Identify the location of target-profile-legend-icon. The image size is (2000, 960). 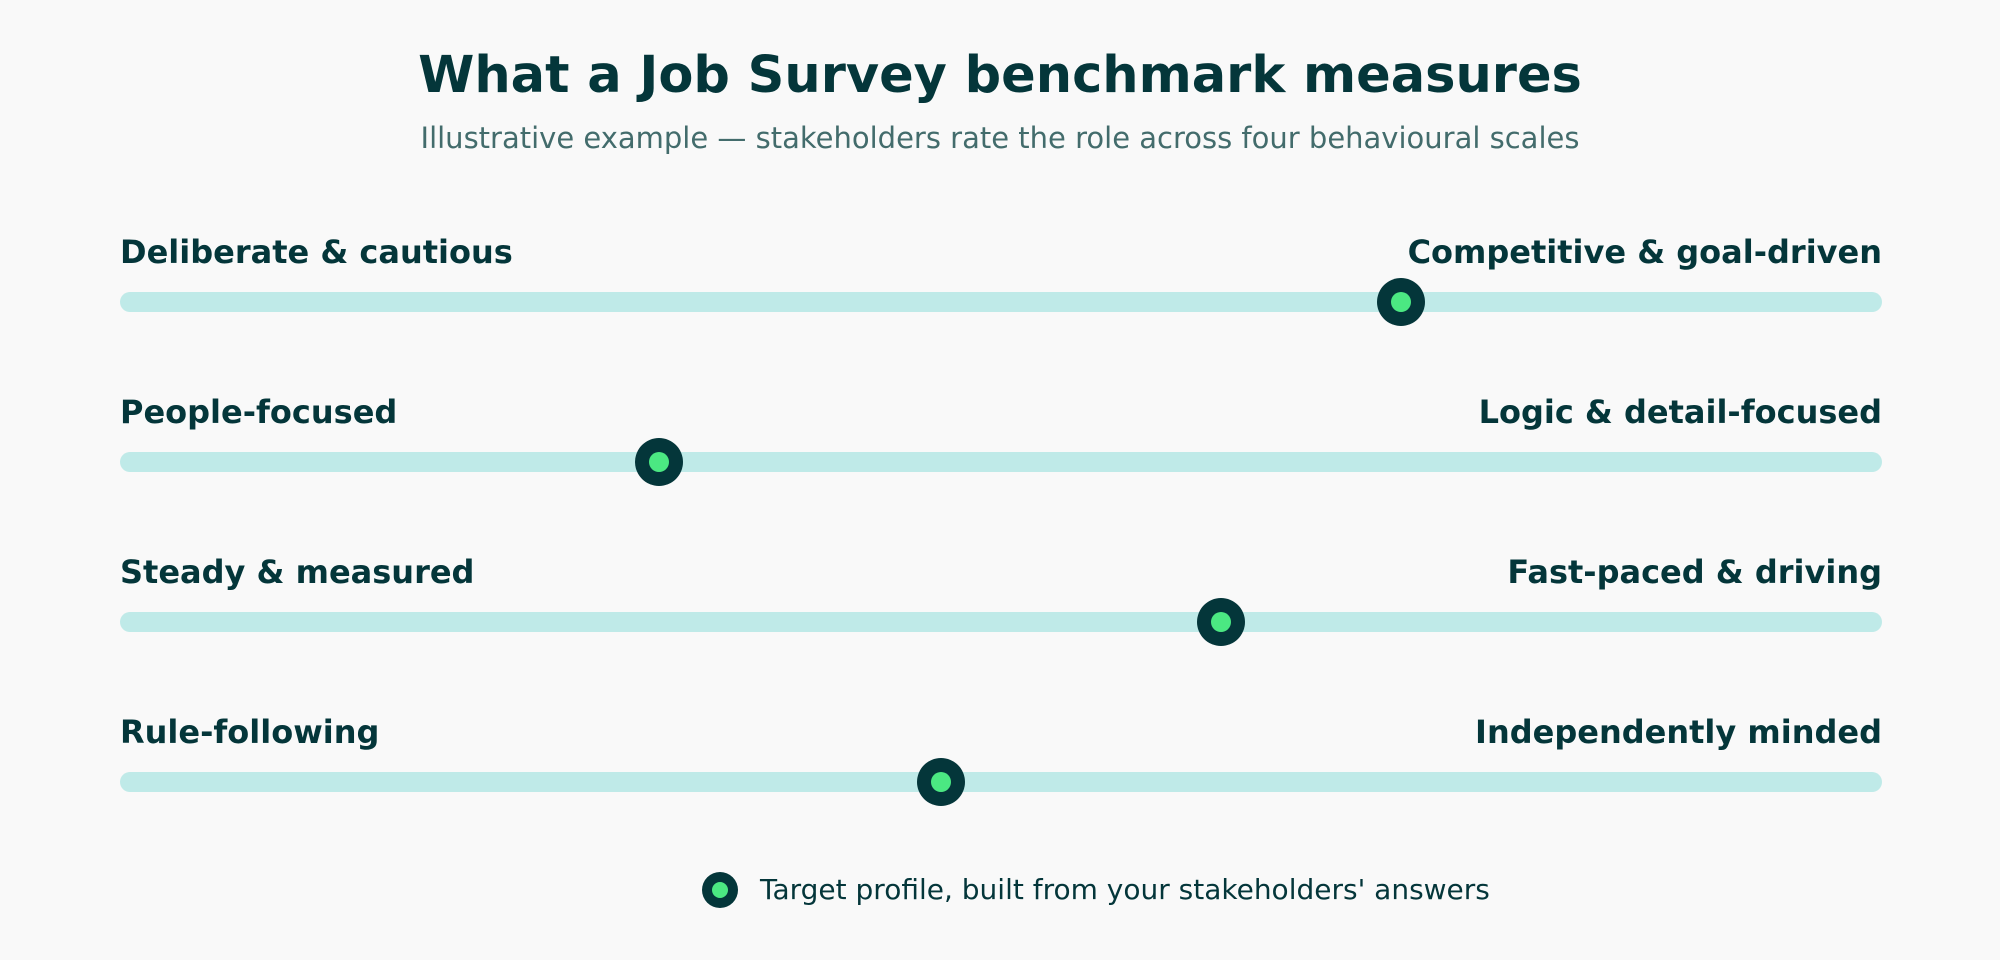
(720, 890).